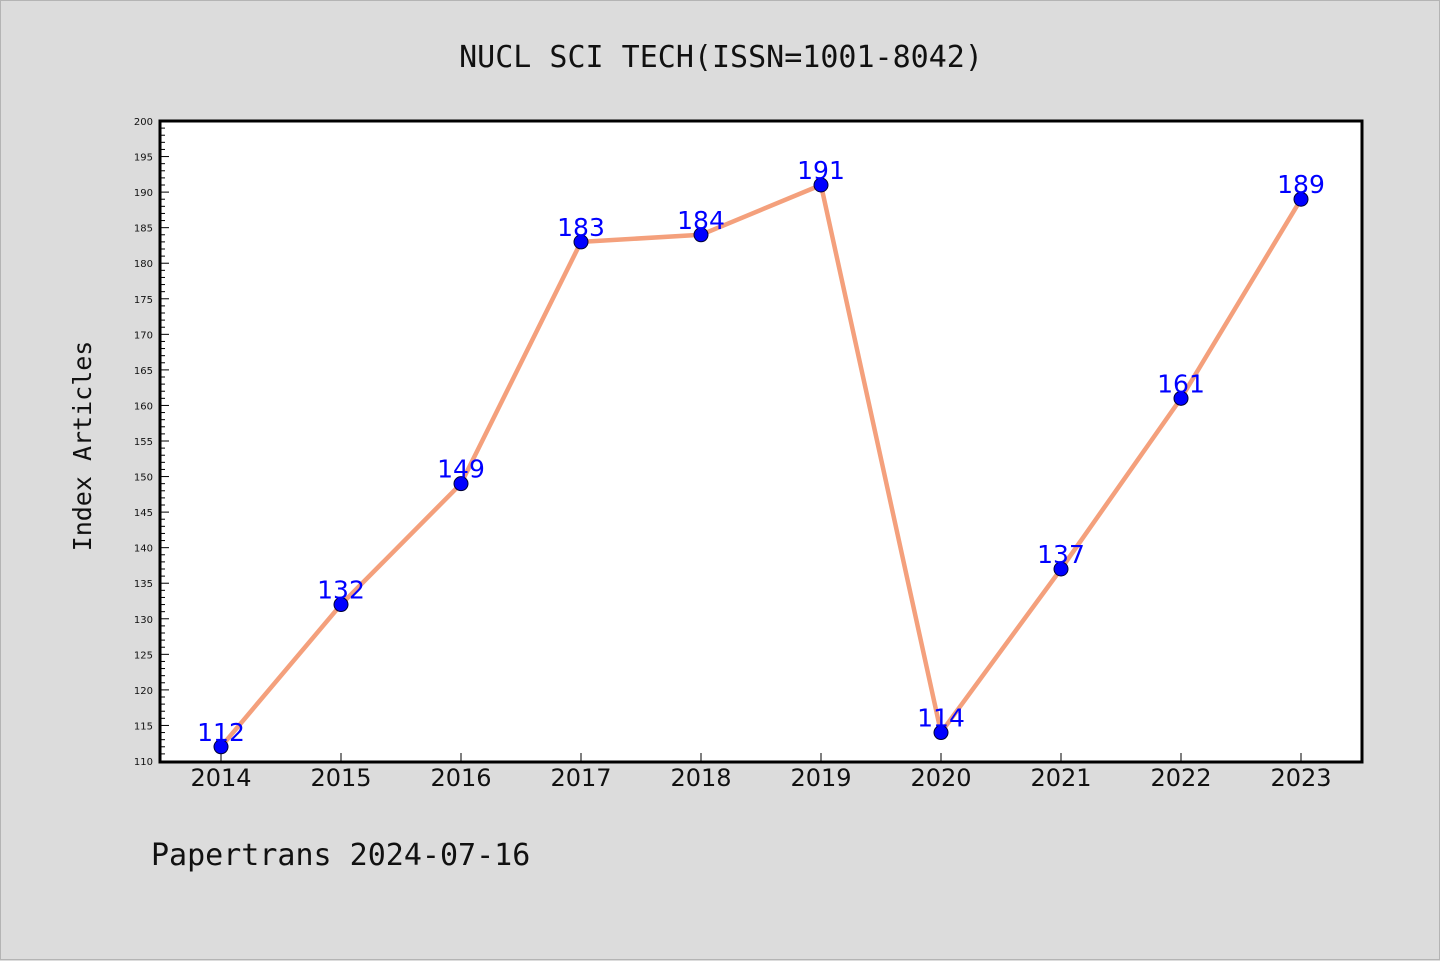  I want to click on y-axis-label: Index Articles, so click(82, 446).